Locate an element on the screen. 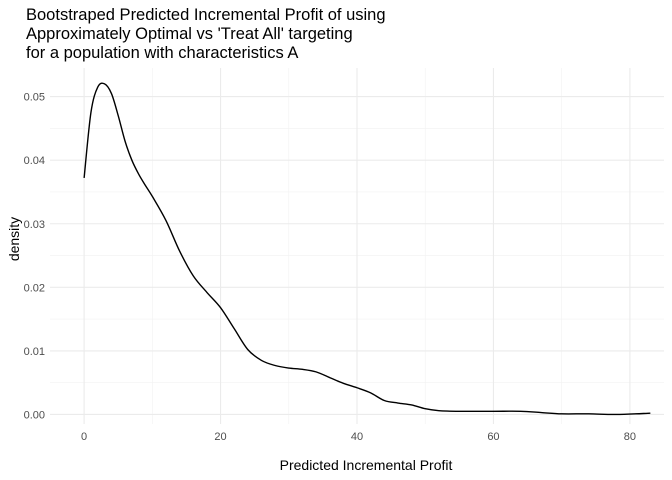  x-tick-label: 60 is located at coordinates (493, 437).